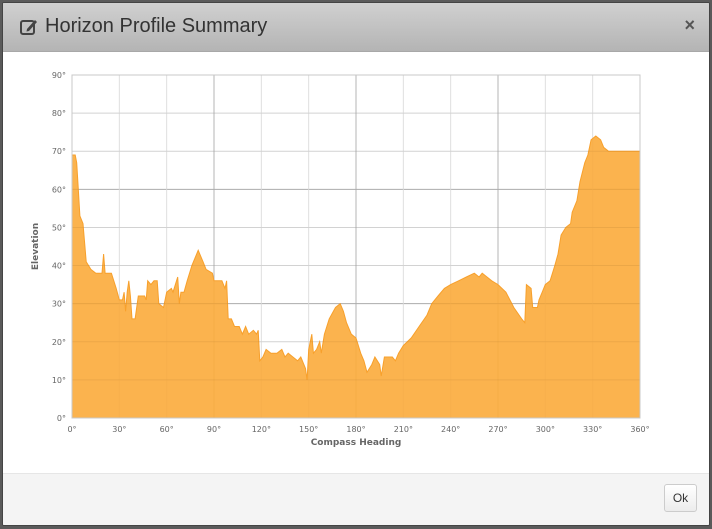 This screenshot has height=529, width=712. Describe the element at coordinates (59, 113) in the screenshot. I see `y-tick-label: 80°` at that location.